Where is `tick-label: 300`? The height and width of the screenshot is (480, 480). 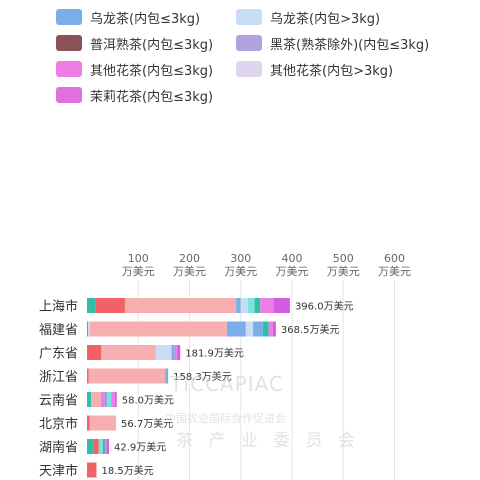
tick-label: 300 is located at coordinates (240, 258).